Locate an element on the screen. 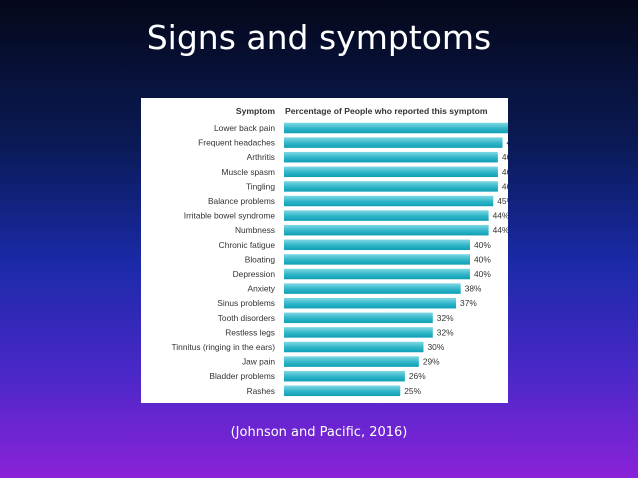  category-label: Tooth disorders is located at coordinates (246, 318).